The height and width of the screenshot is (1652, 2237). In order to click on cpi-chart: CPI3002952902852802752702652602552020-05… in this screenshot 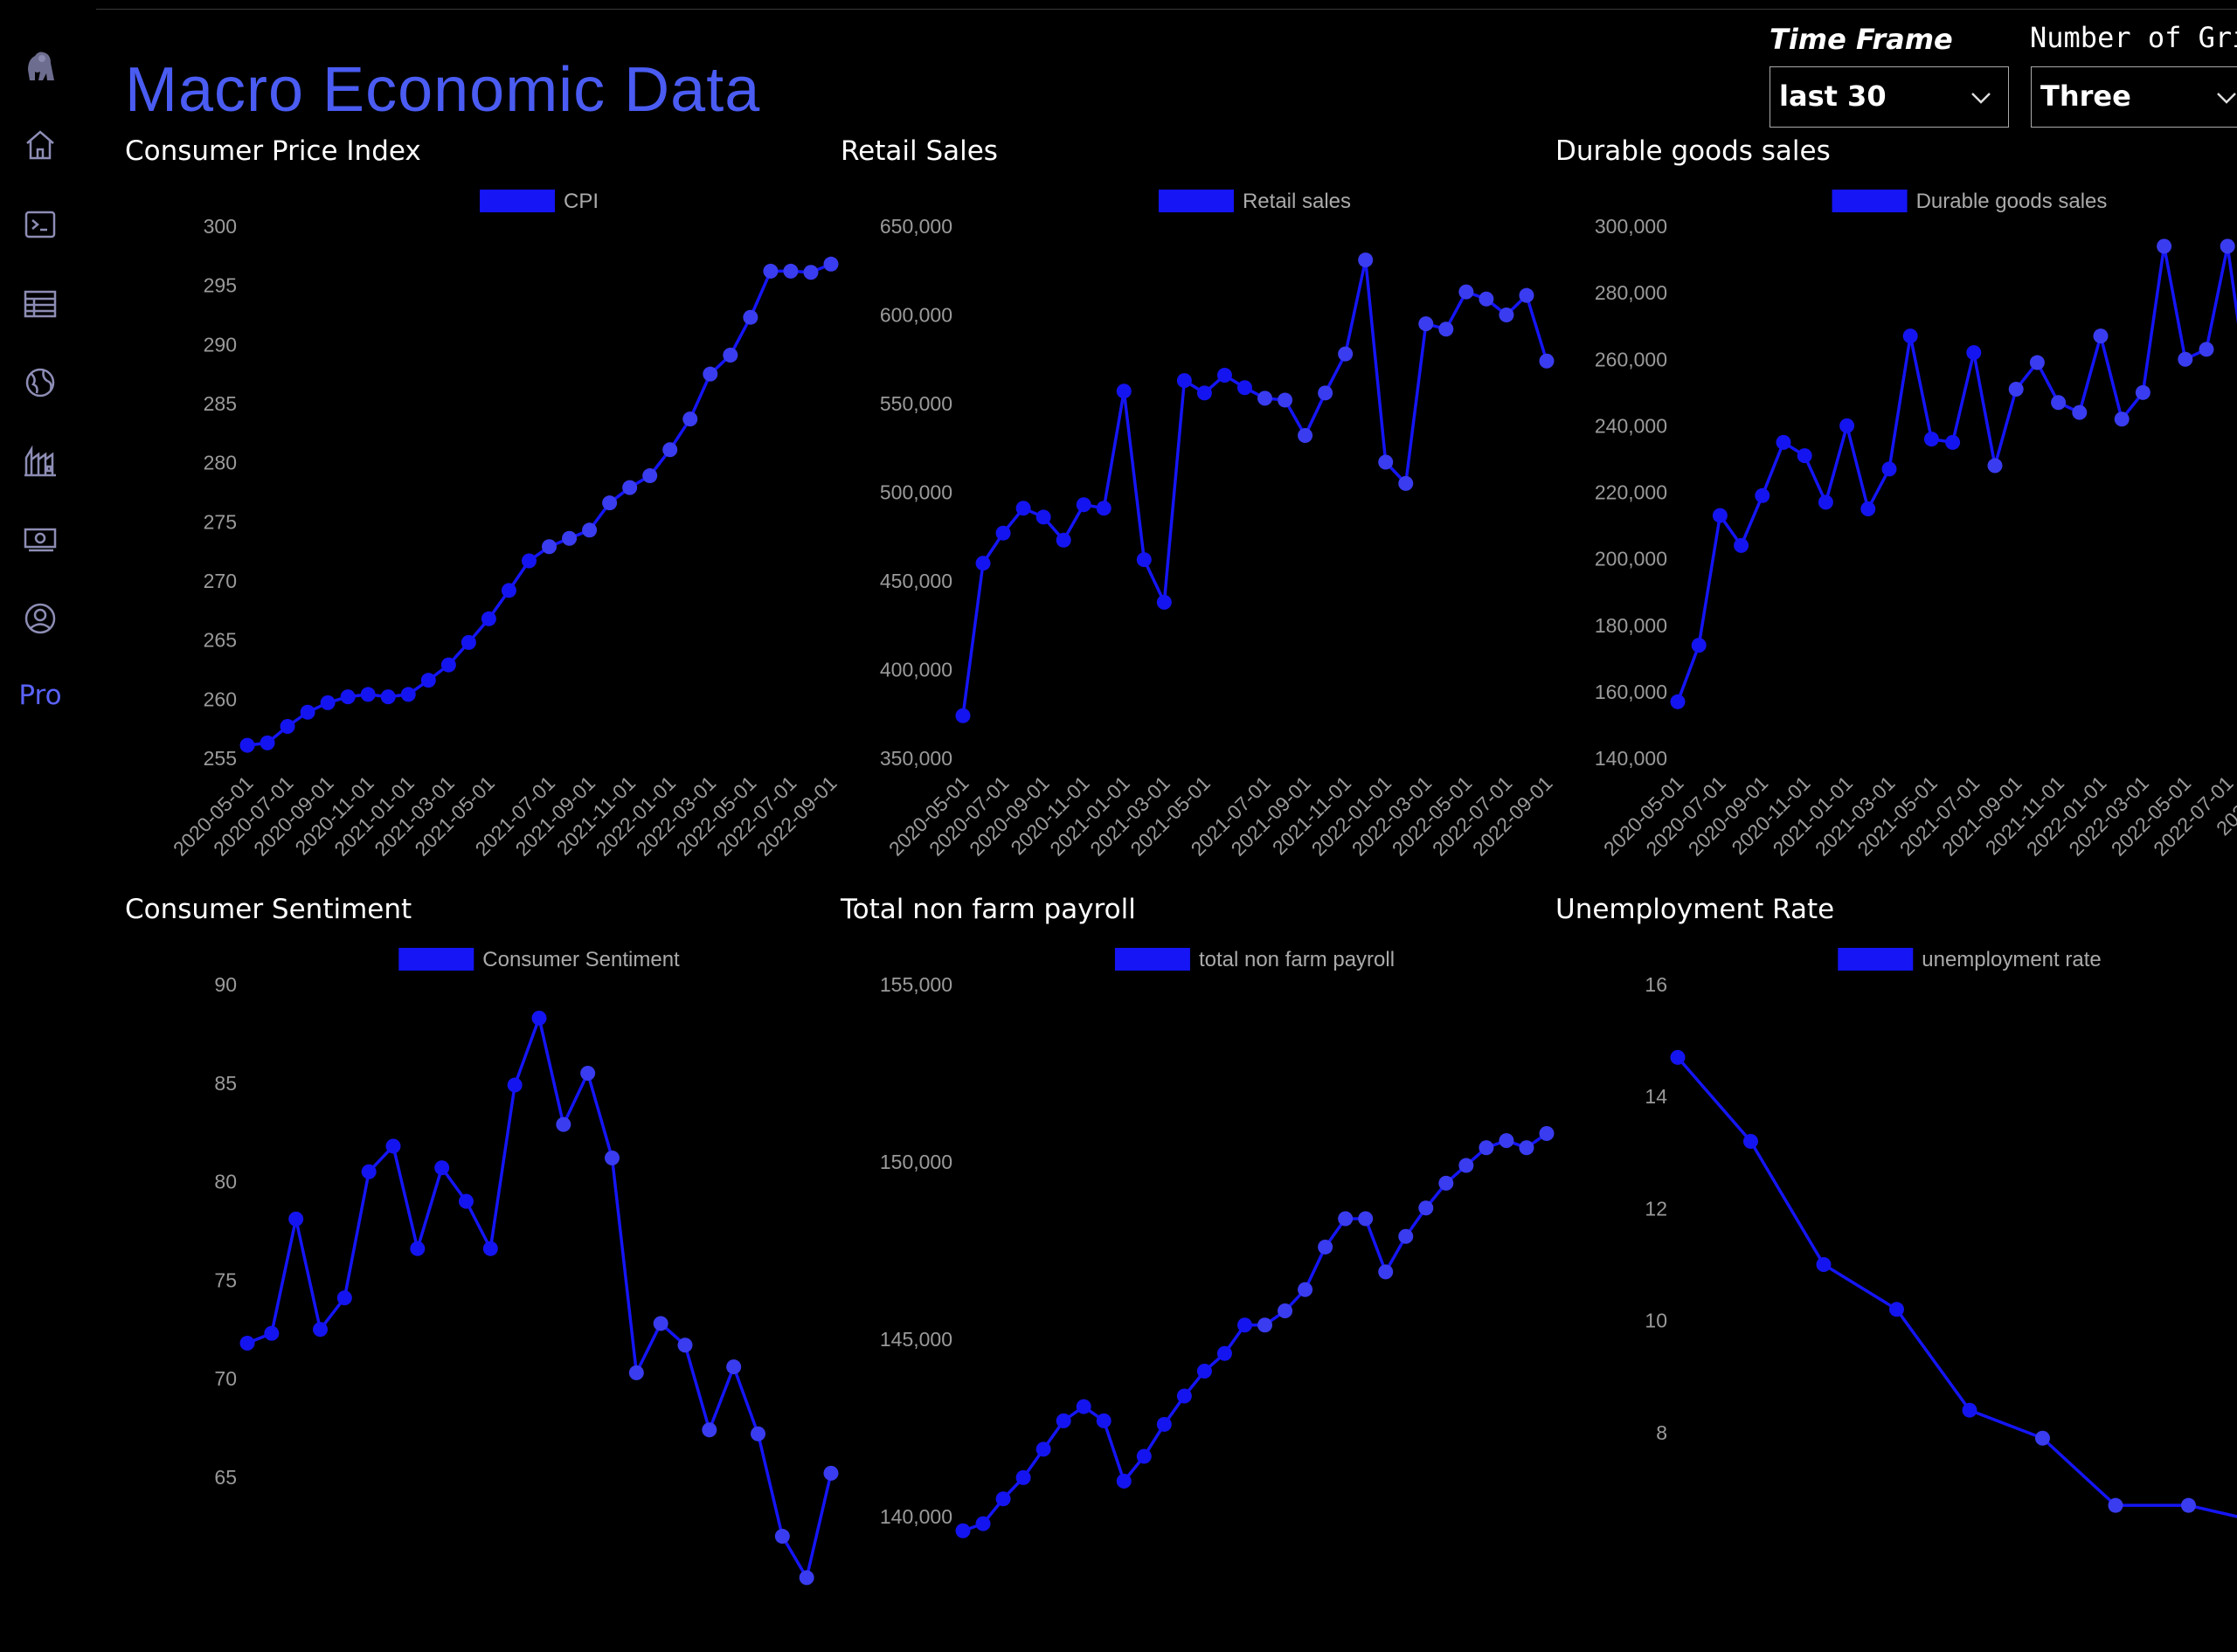, I will do `click(483, 514)`.